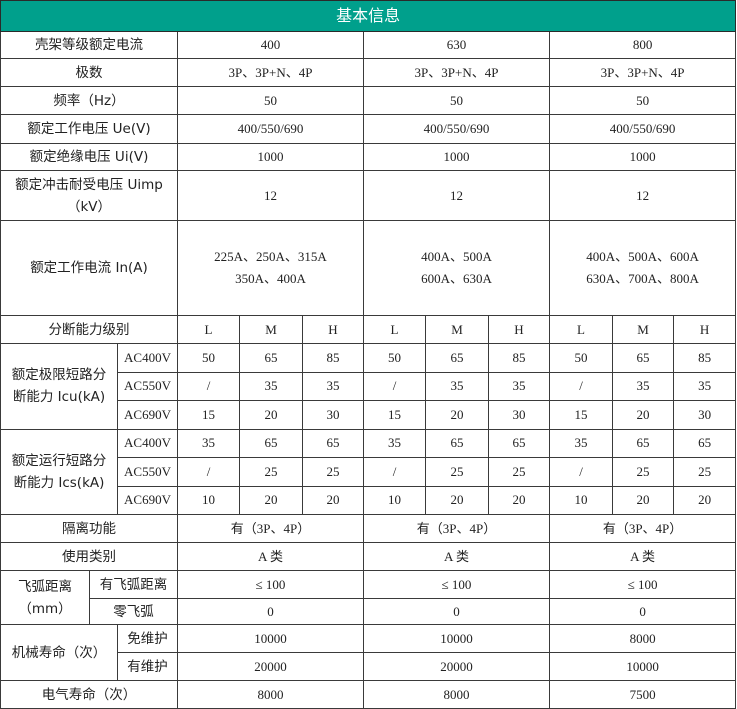  Describe the element at coordinates (89, 694) in the screenshot. I see `row-label: 电气寿命（次）` at that location.